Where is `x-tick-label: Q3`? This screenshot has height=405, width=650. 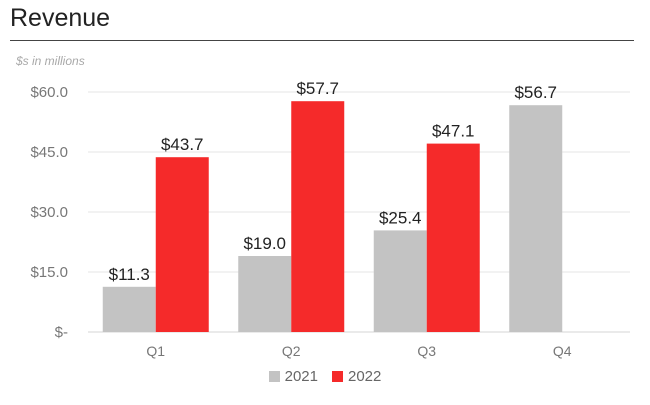
x-tick-label: Q3 is located at coordinates (426, 351).